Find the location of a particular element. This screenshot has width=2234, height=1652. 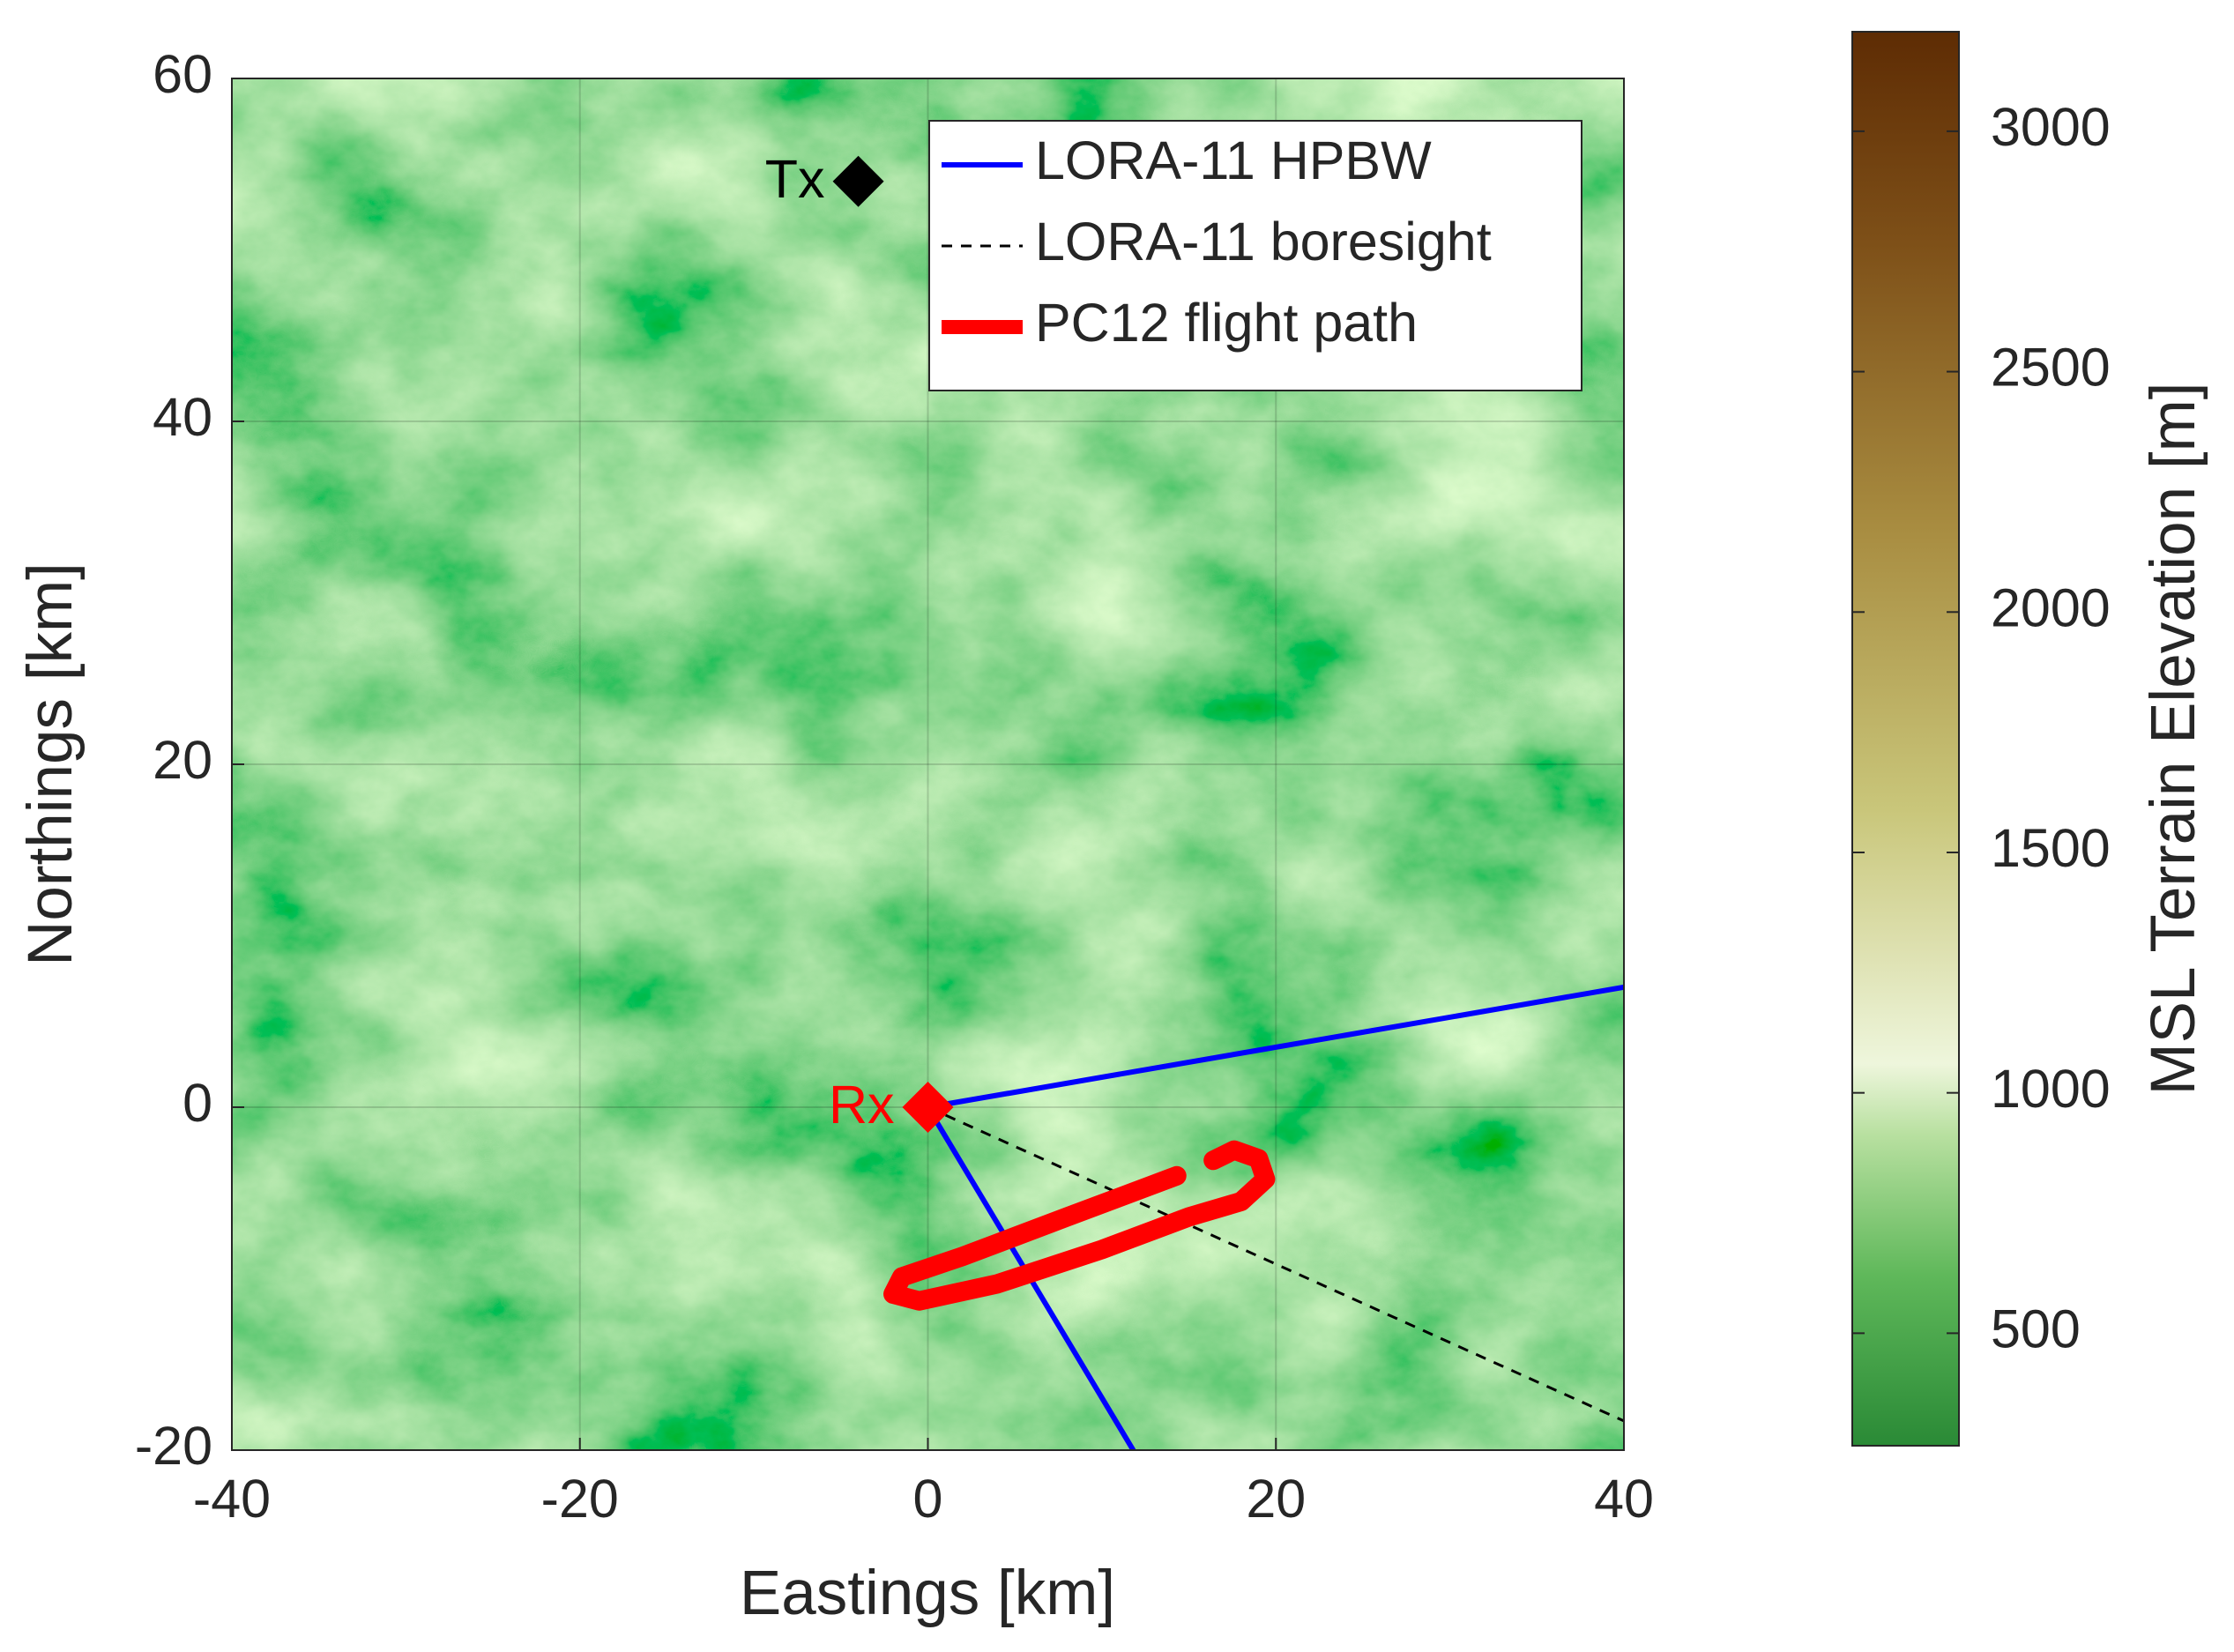

colorbar-tick-label: 2000 is located at coordinates (2051, 607).